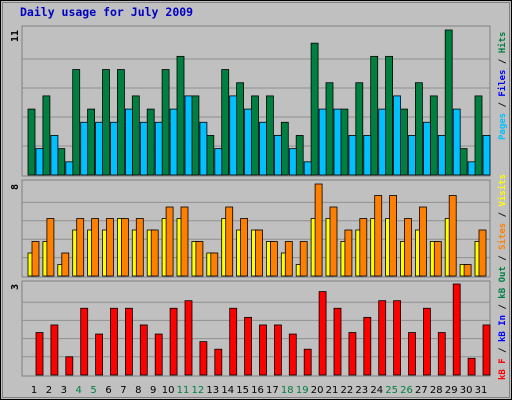  Describe the element at coordinates (503, 369) in the screenshot. I see `legend-entry: kB F` at that location.